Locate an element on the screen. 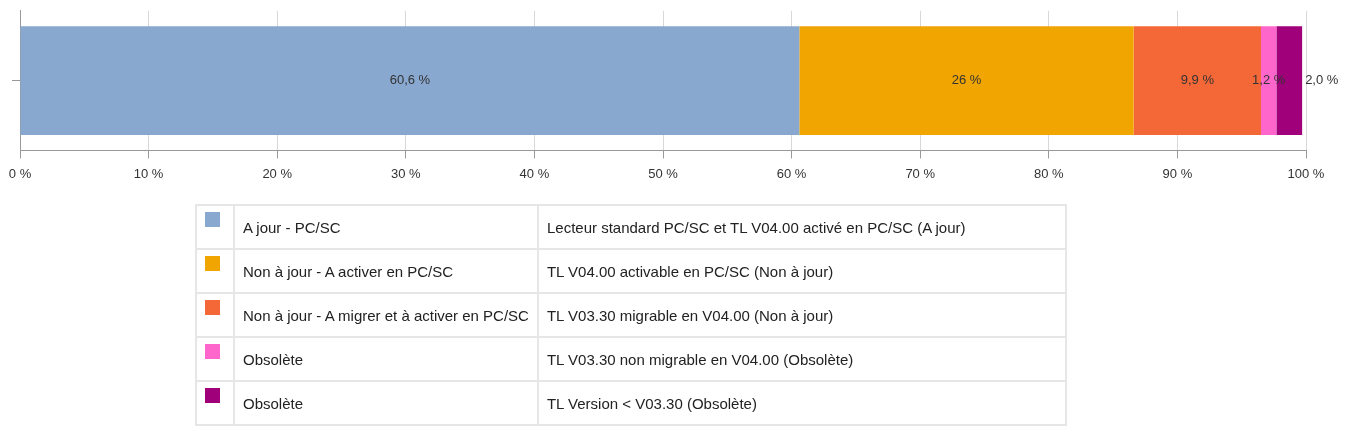 This screenshot has height=432, width=1354. x-tick-label: 40 % is located at coordinates (534, 173).